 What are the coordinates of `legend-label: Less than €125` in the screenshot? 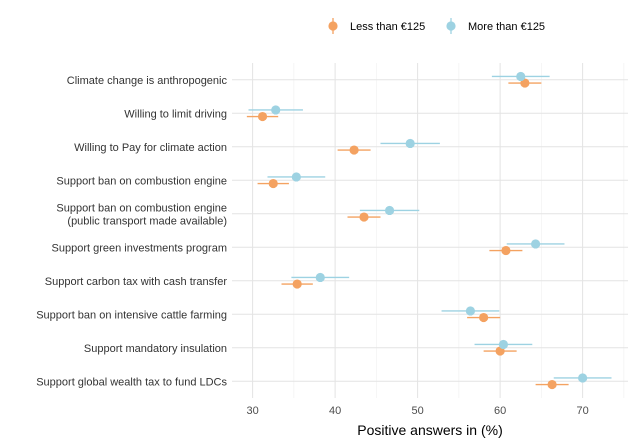 It's located at (387, 27).